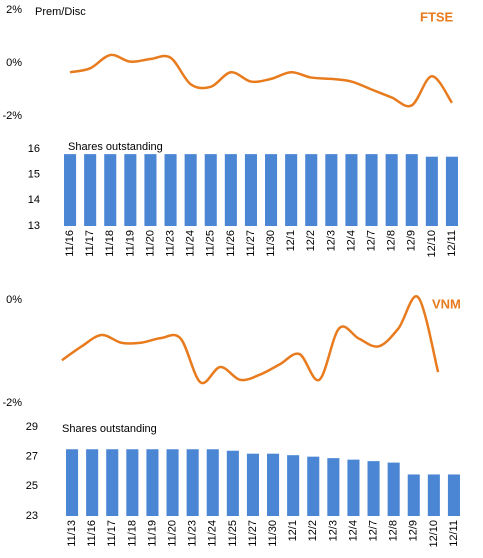 This screenshot has height=558, width=483. I want to click on y-tick-label: 29, so click(32, 427).